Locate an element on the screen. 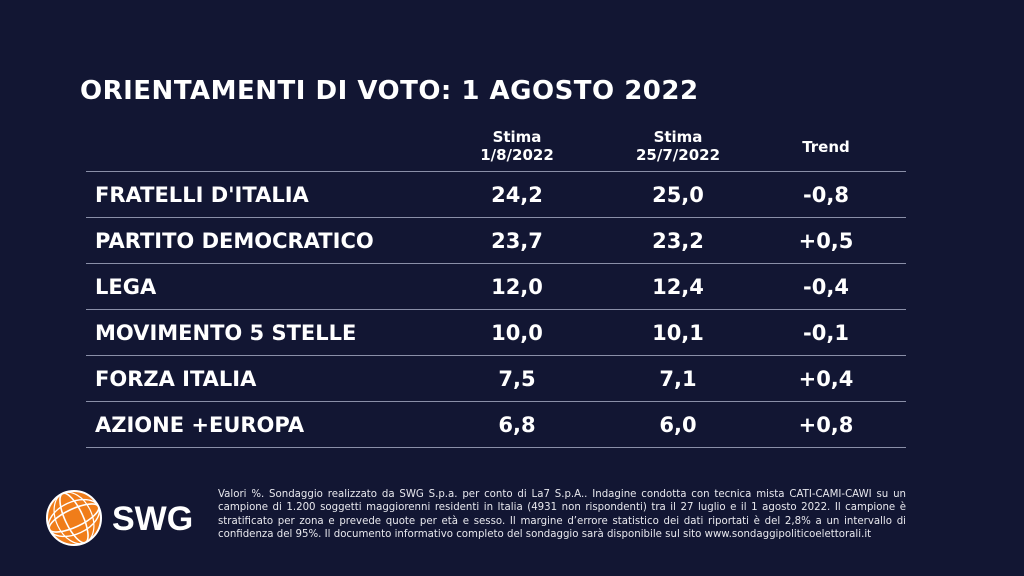  page-title: ORIENTAMENTI DI VOTO: 1 AGOSTO 2022 is located at coordinates (389, 91).